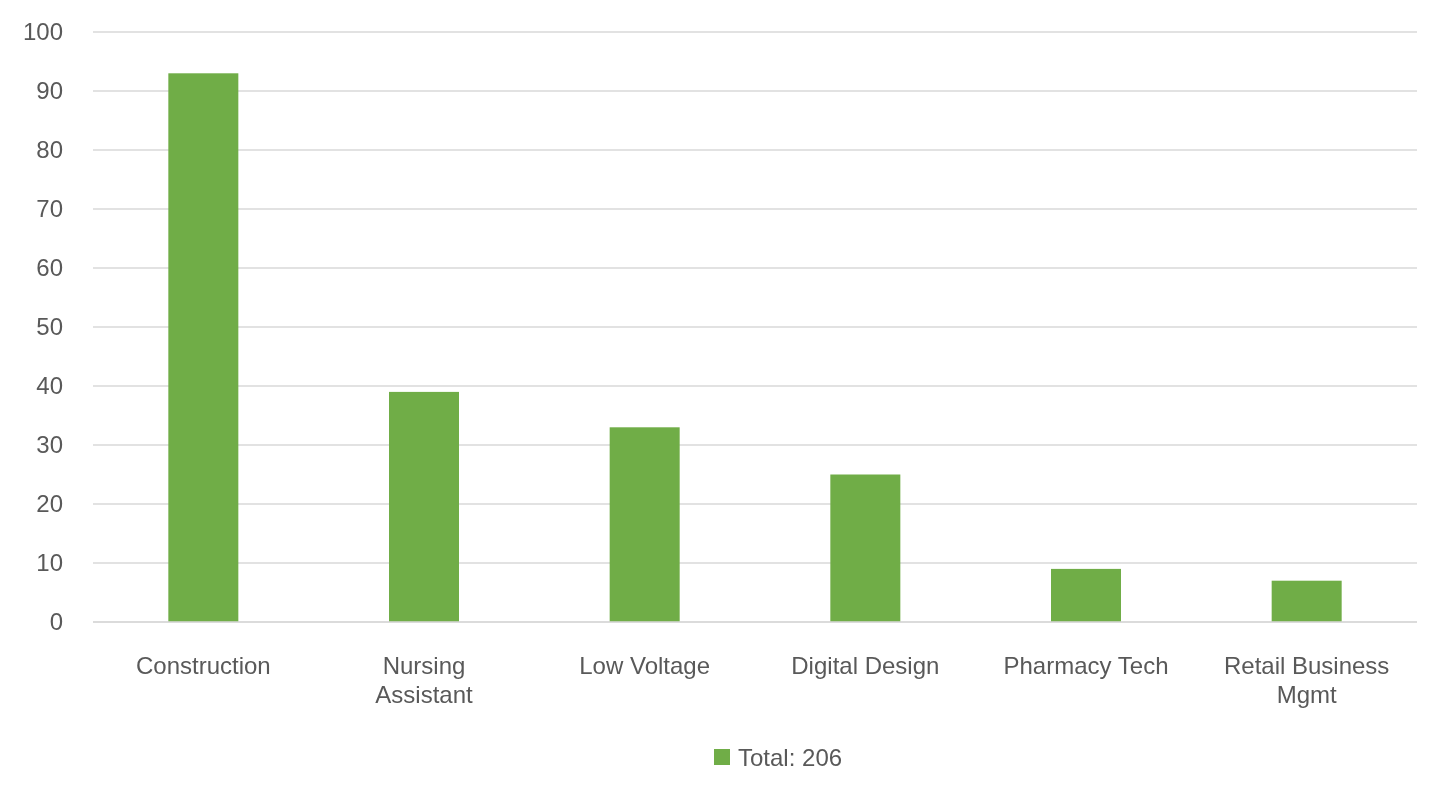 The width and height of the screenshot is (1437, 786). Describe the element at coordinates (49, 504) in the screenshot. I see `y-tick-label: 20` at that location.